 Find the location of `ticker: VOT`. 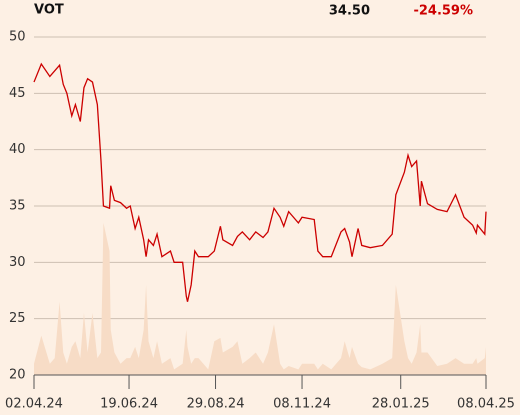

ticker: VOT is located at coordinates (49, 10).